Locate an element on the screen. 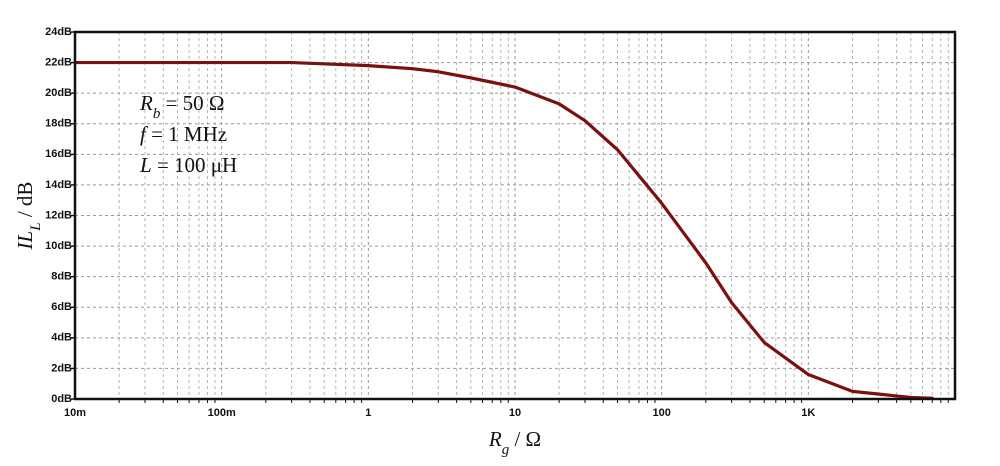 The height and width of the screenshot is (466, 1000). annotation: Rb = 50 Ω is located at coordinates (182, 106).